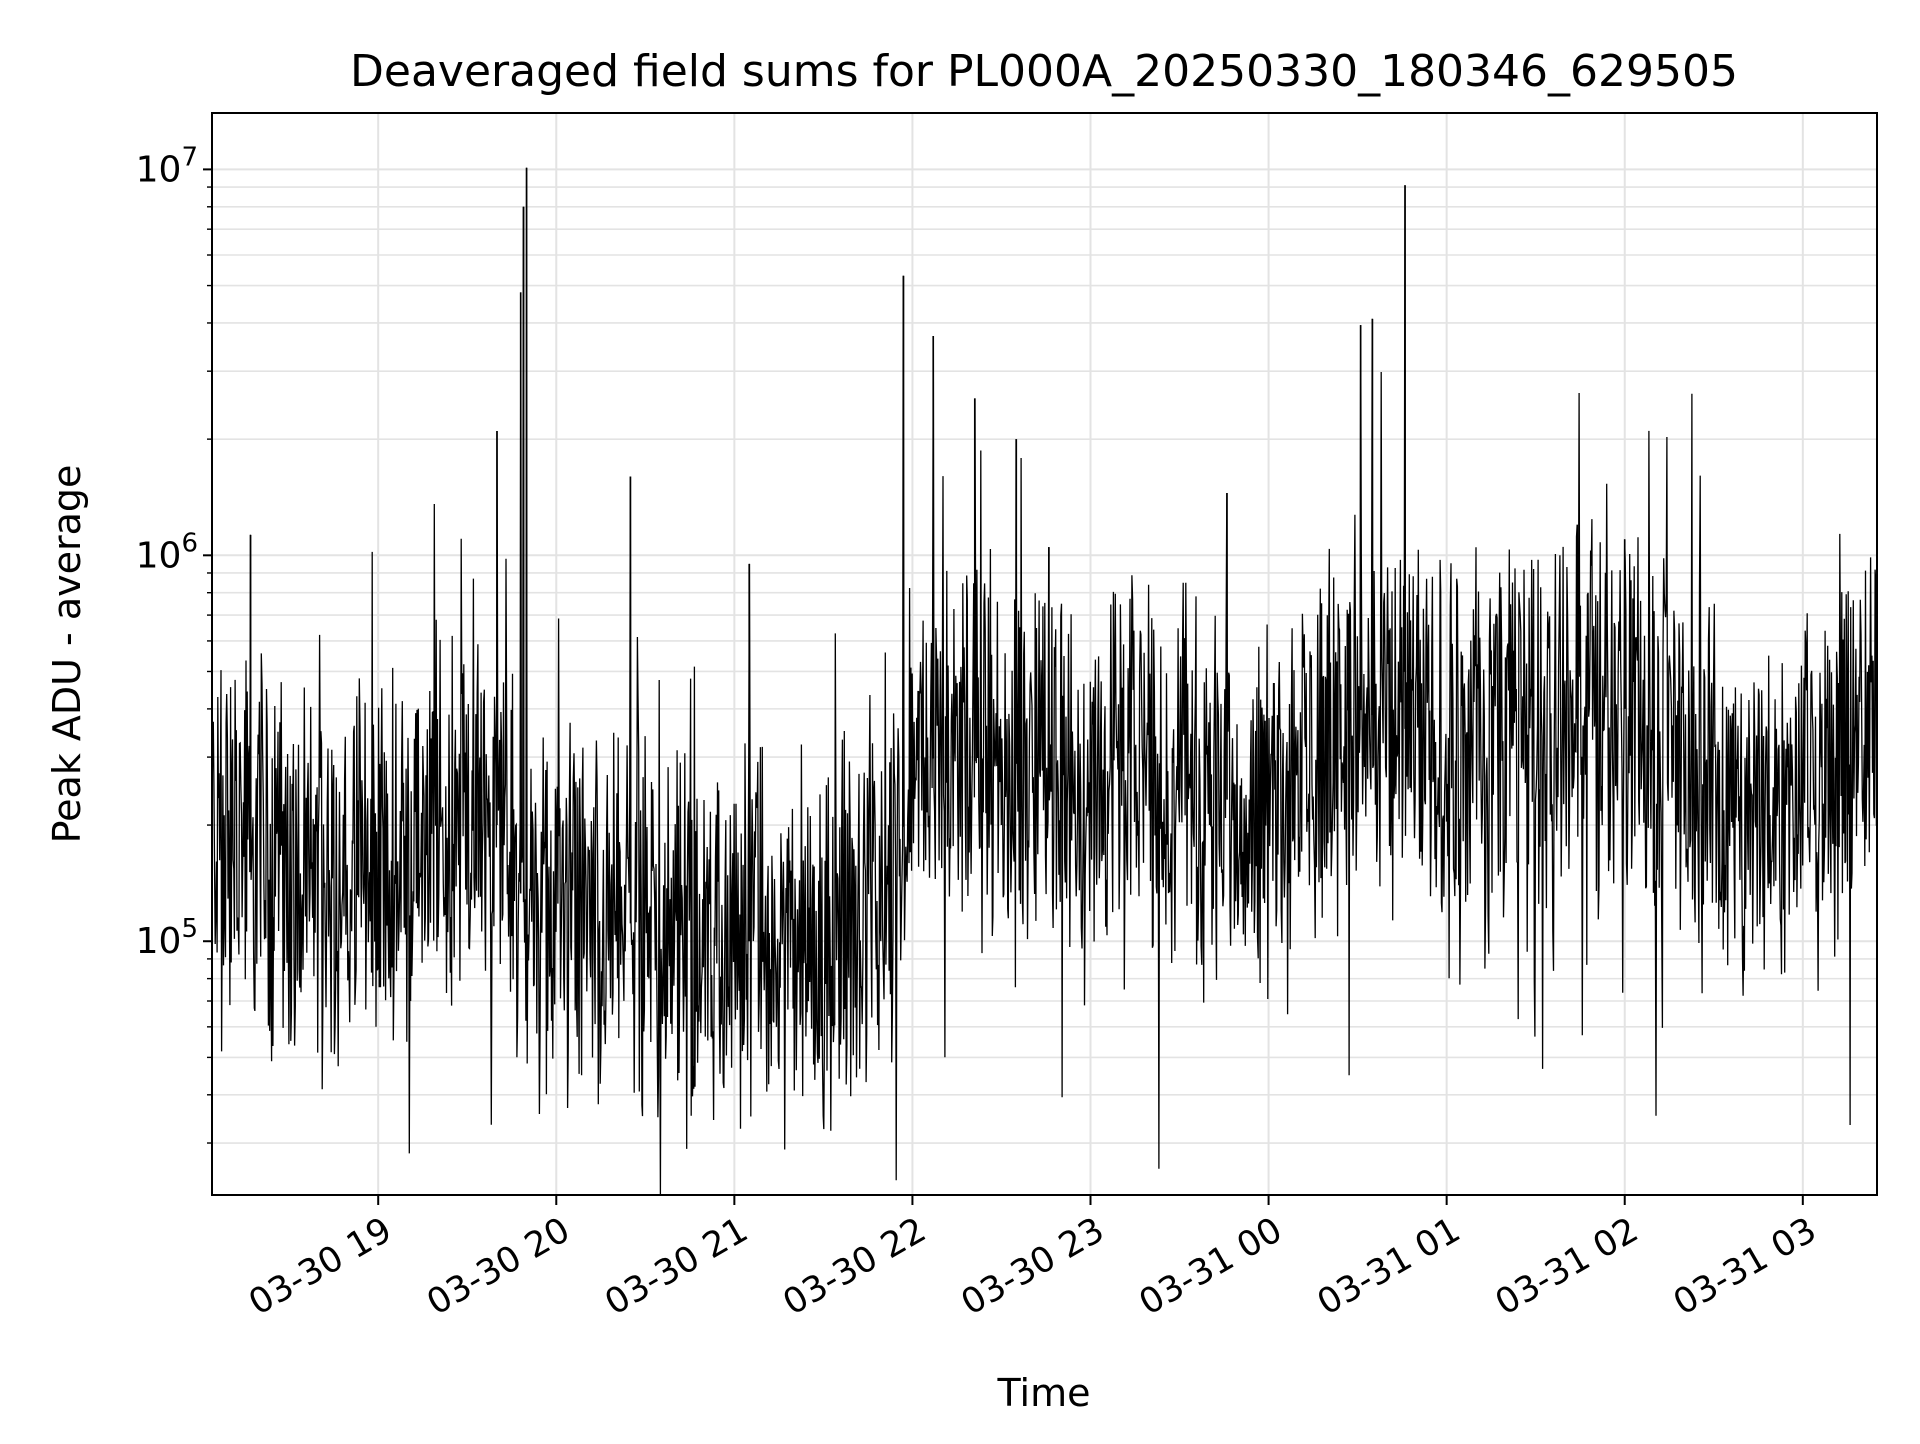  What do you see at coordinates (189, 157) in the screenshot?
I see `y-tick-exponent: 7` at bounding box center [189, 157].